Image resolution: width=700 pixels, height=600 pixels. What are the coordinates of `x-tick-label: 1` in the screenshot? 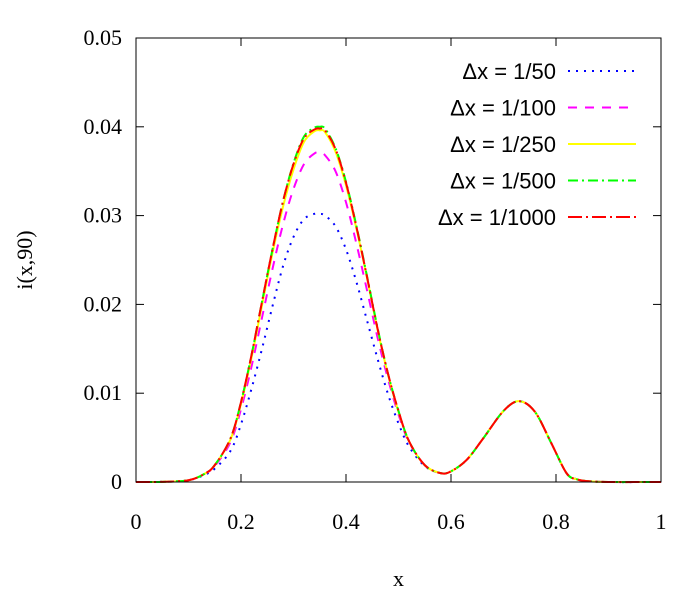 It's located at (661, 521).